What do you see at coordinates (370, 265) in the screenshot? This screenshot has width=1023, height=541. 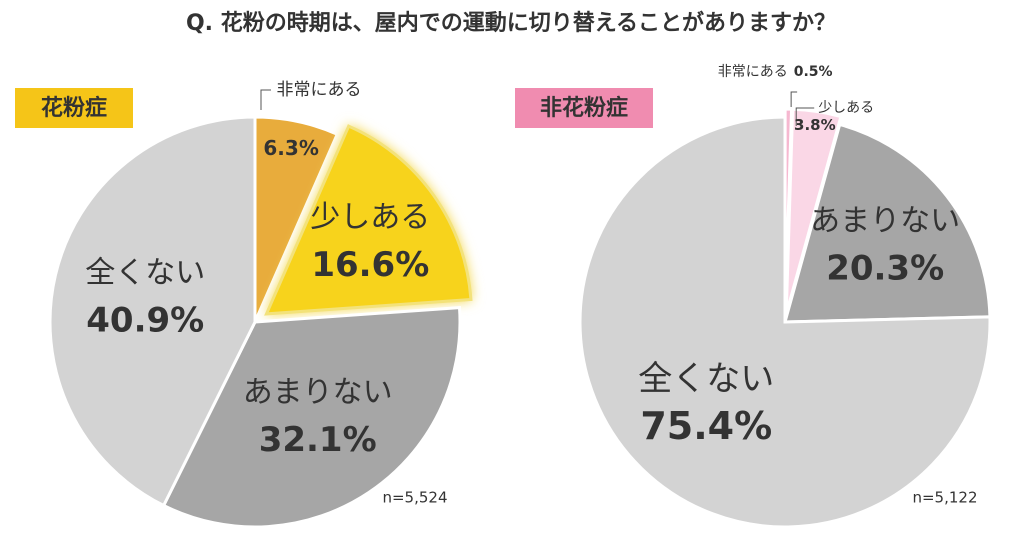 I see `value-label: 16.6%` at bounding box center [370, 265].